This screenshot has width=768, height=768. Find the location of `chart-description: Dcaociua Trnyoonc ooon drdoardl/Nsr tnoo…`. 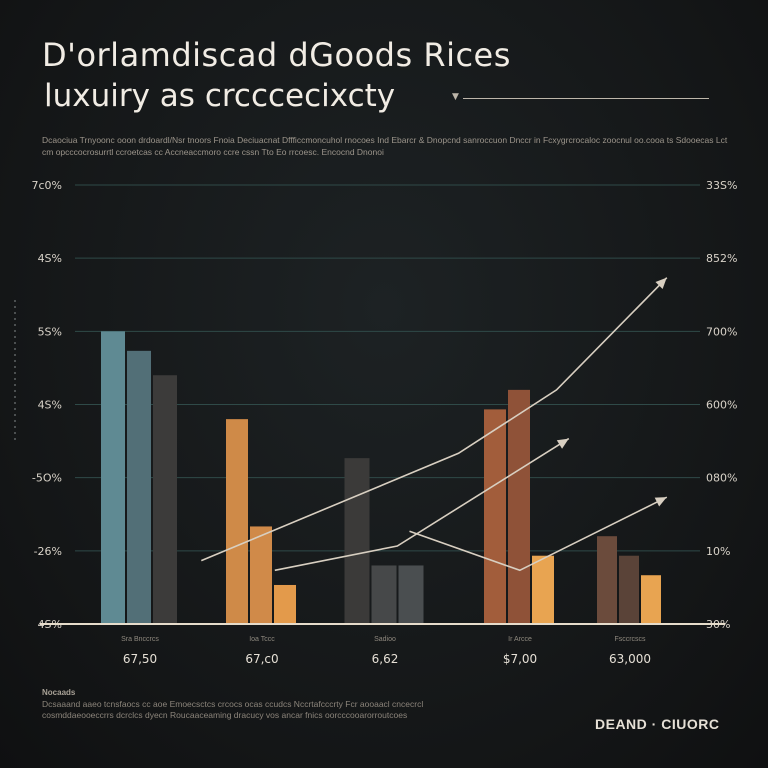

chart-description: Dcaociua Trnyoonc ooon drdoardl/Nsr tnoo… is located at coordinates (385, 146).